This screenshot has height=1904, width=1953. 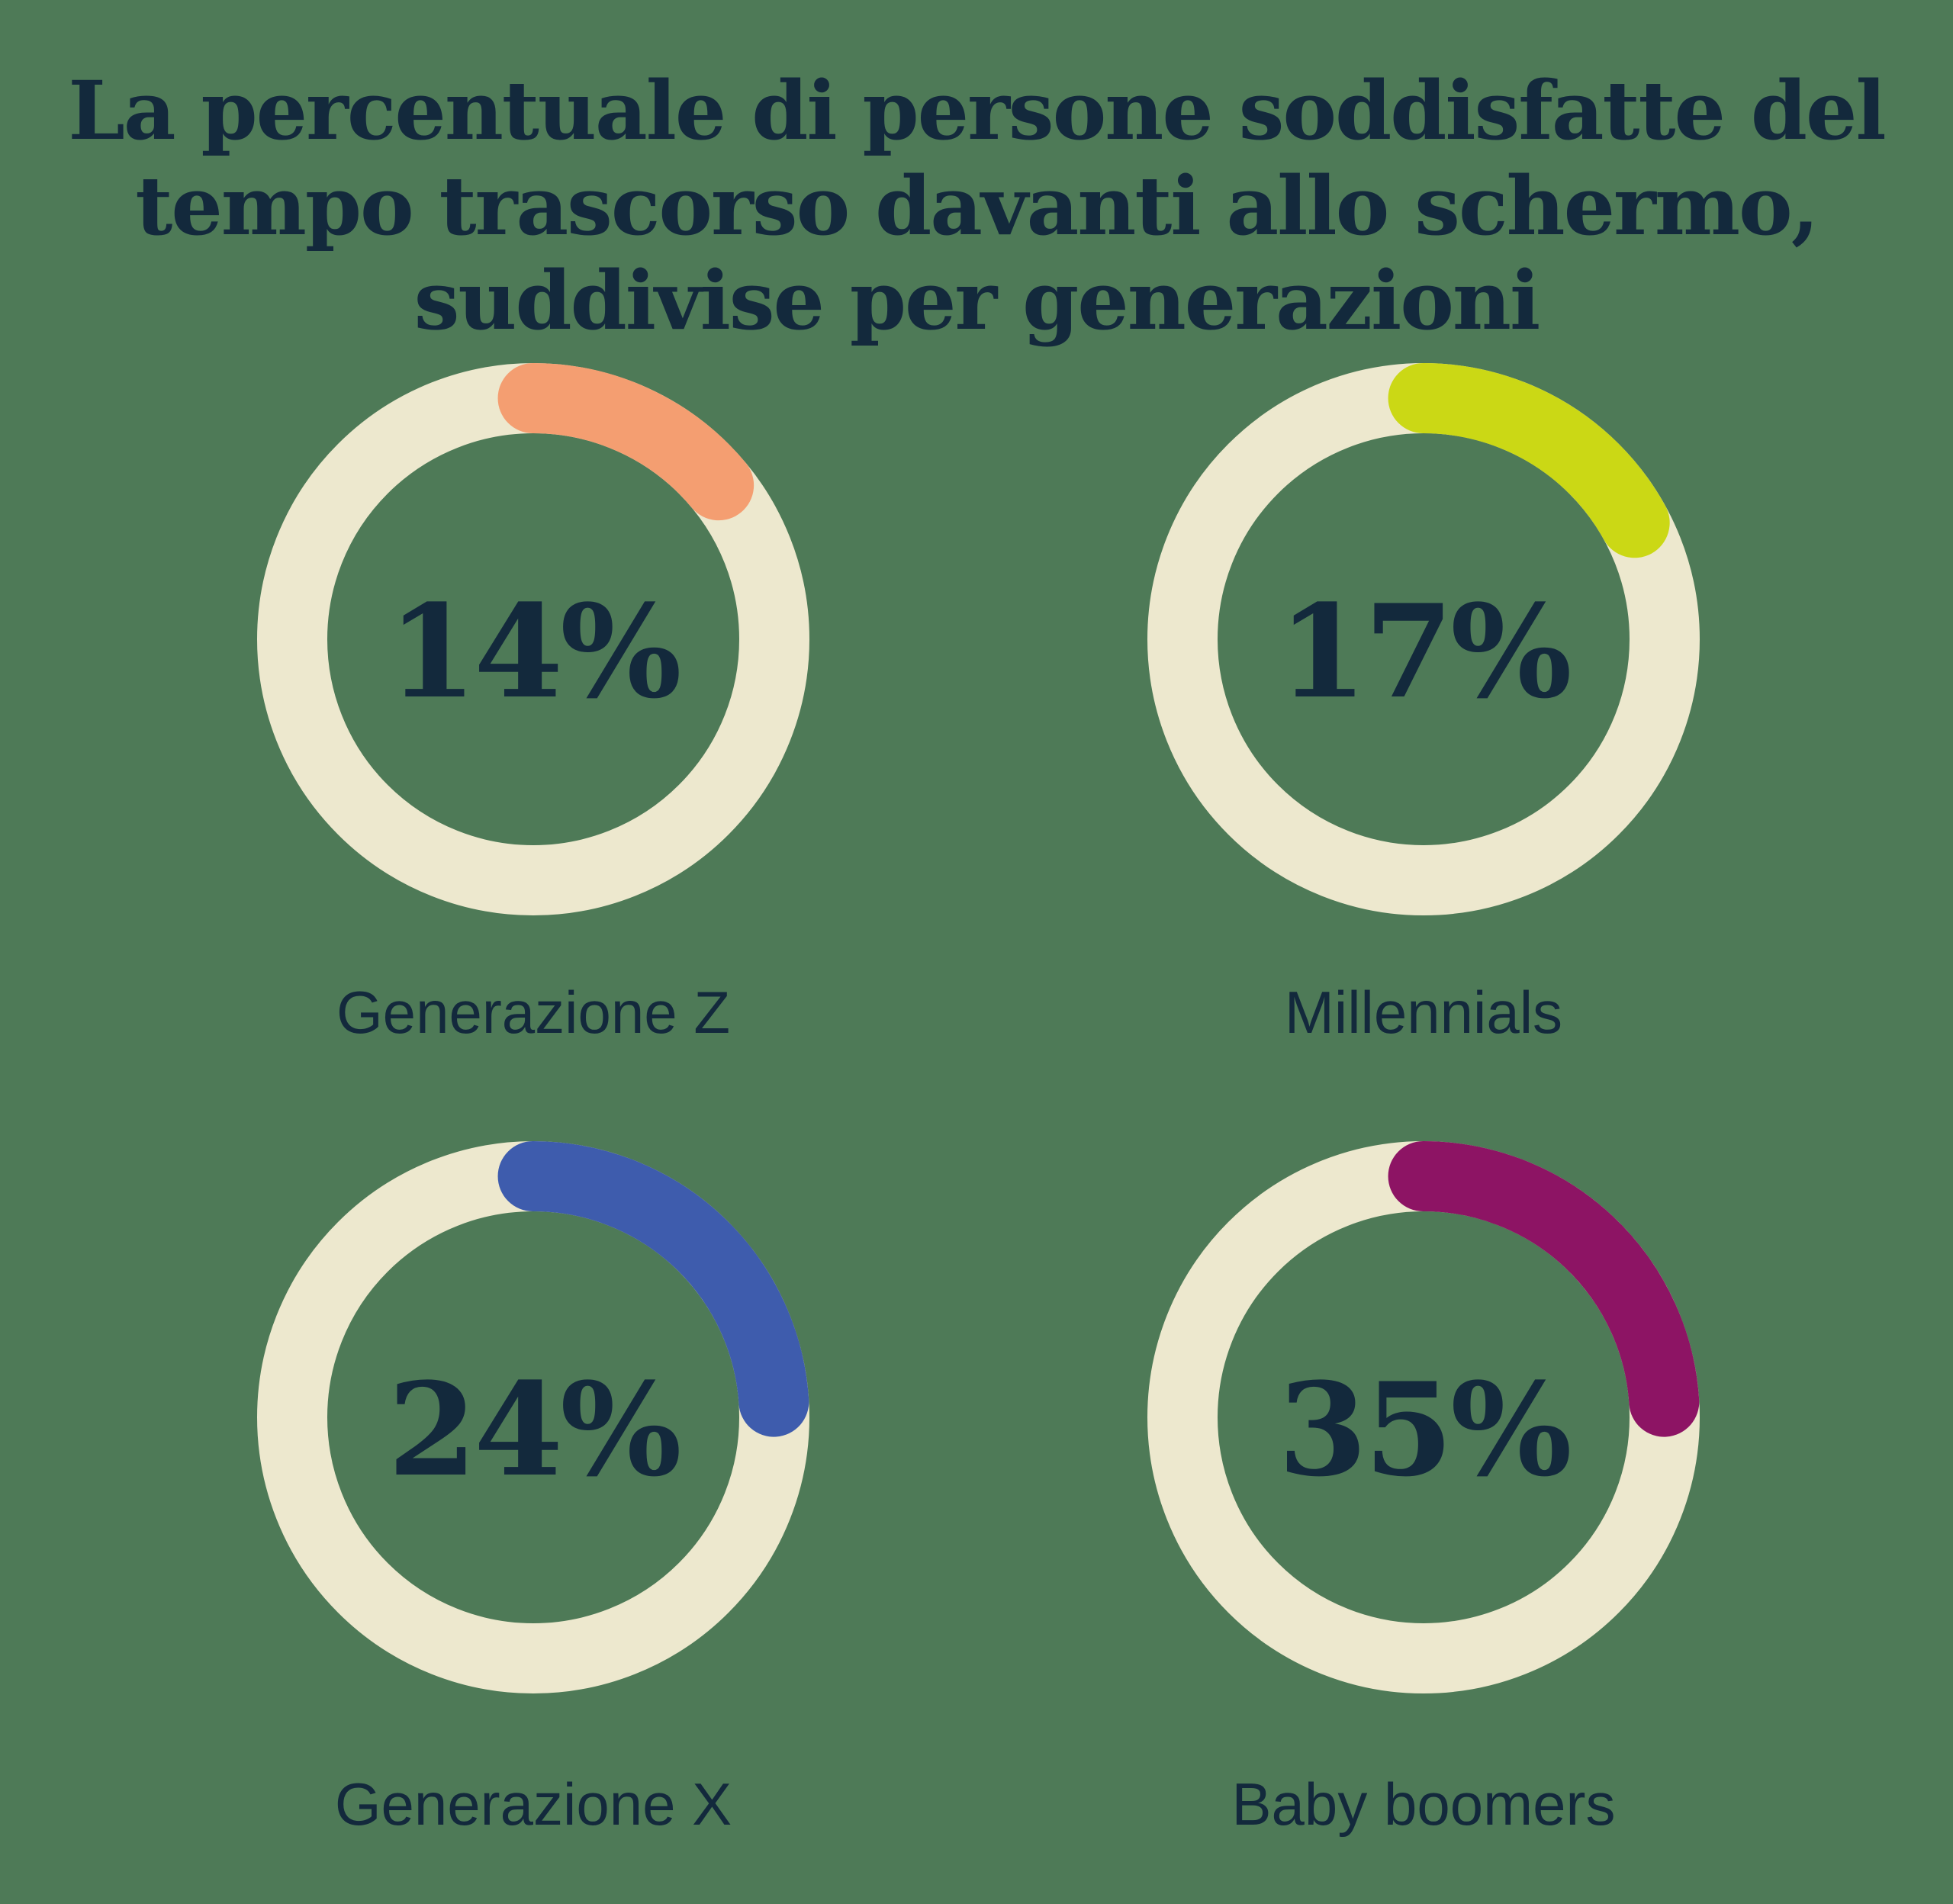 I want to click on chart-title-line-2: tempo trascorso davanti allo schermo,, so click(x=977, y=205).